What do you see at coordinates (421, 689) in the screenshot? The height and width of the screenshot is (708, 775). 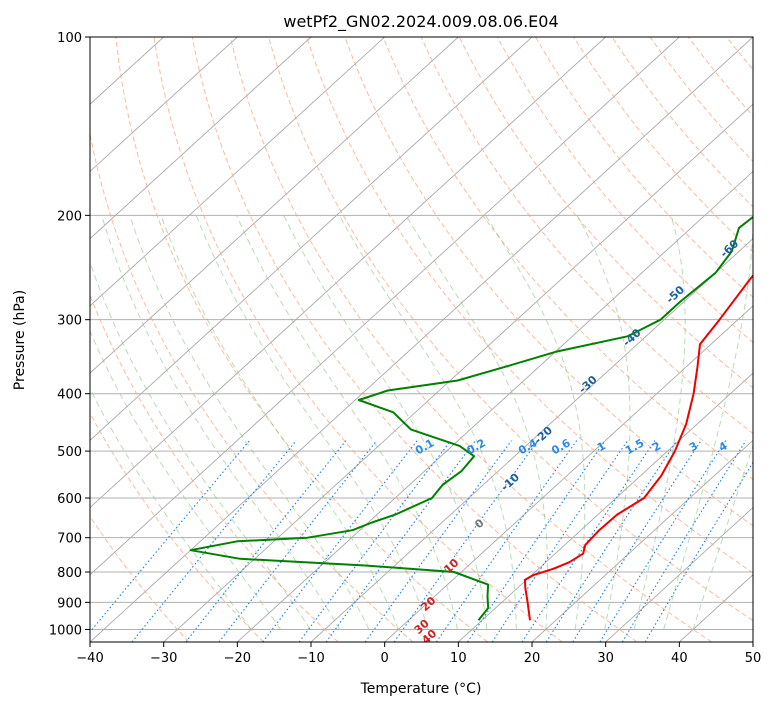 I see `x-axis-label: Temperature (°C)` at bounding box center [421, 689].